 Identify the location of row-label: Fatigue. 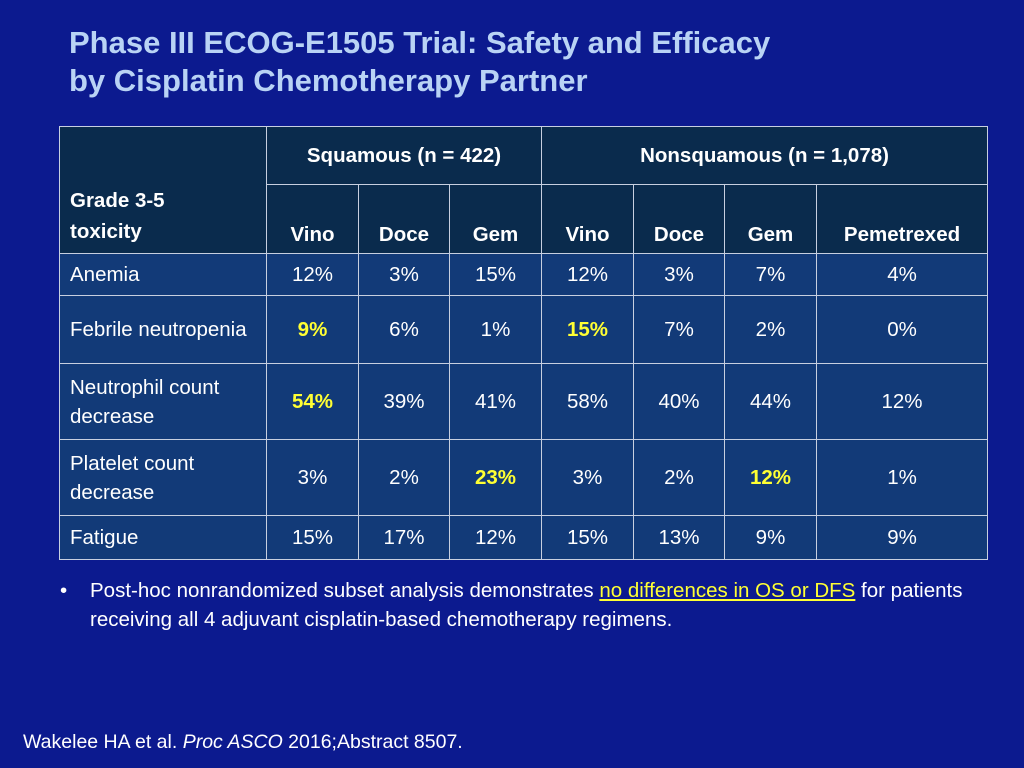
(163, 537).